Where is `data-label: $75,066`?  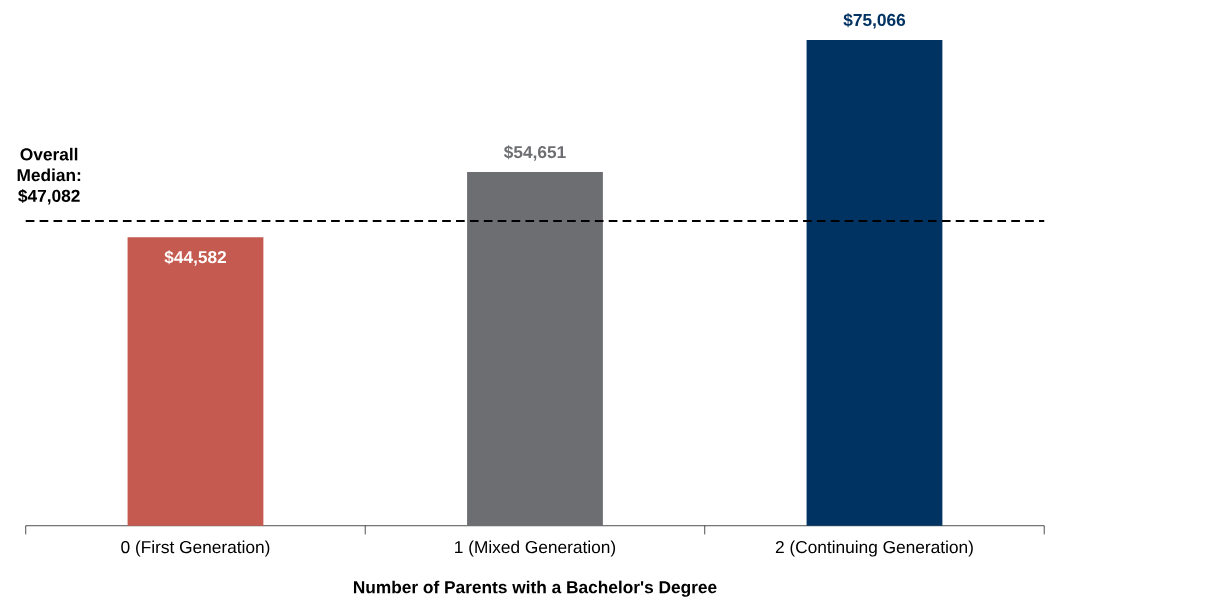 data-label: $75,066 is located at coordinates (874, 20).